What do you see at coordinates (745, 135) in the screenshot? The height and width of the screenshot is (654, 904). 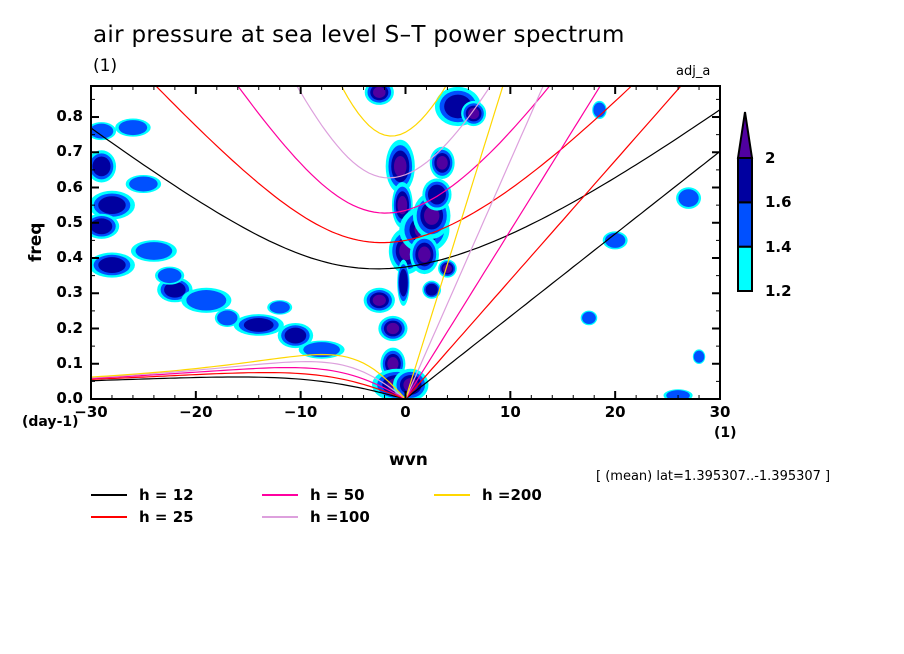 I see `colorbar-extend-triangle` at bounding box center [745, 135].